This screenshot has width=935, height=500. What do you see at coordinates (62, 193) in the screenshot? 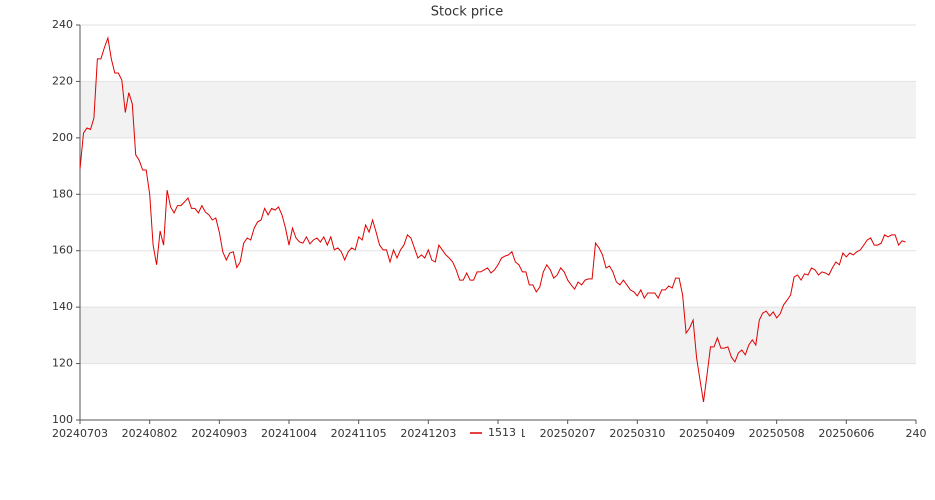
I see `y-tick-label: 180` at bounding box center [62, 193].